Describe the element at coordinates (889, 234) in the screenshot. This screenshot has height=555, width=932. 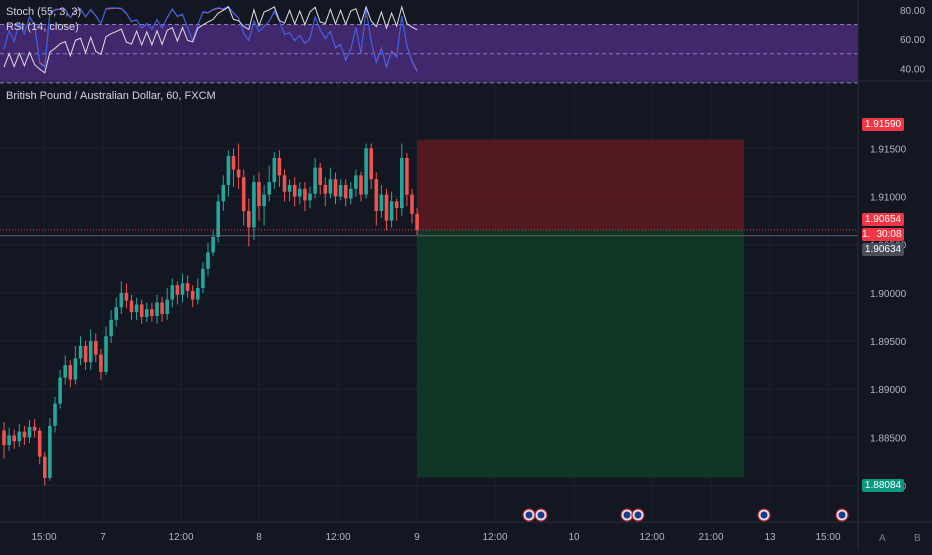
I see `bar-countdown-tag: 30:08` at that location.